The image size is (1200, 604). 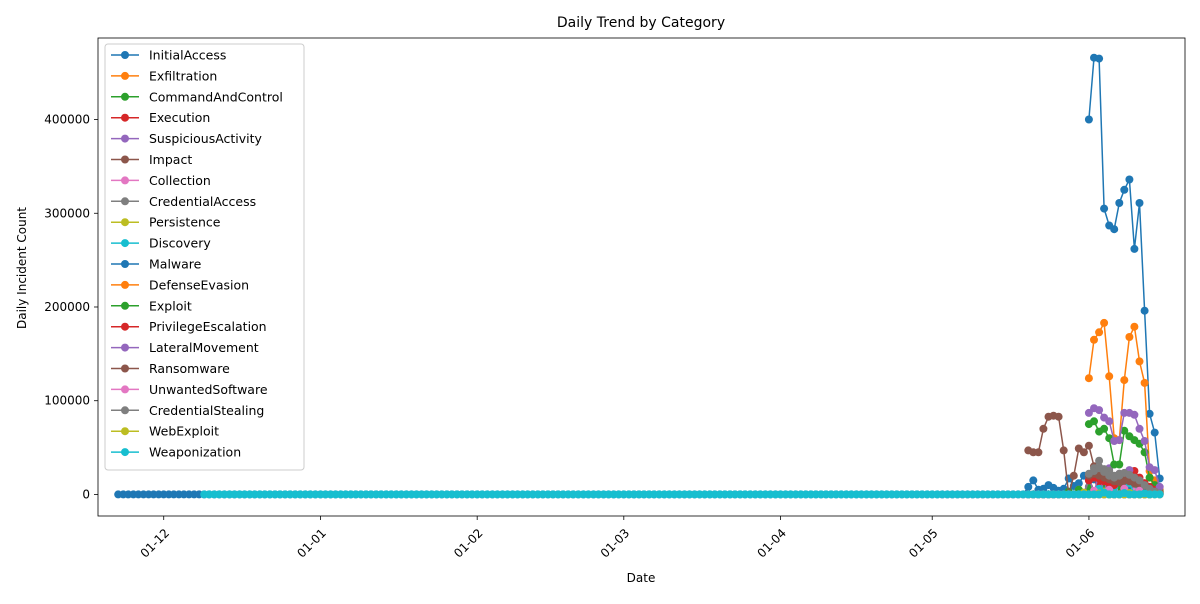 What do you see at coordinates (923, 543) in the screenshot?
I see `x-tick-label: 01-05` at bounding box center [923, 543].